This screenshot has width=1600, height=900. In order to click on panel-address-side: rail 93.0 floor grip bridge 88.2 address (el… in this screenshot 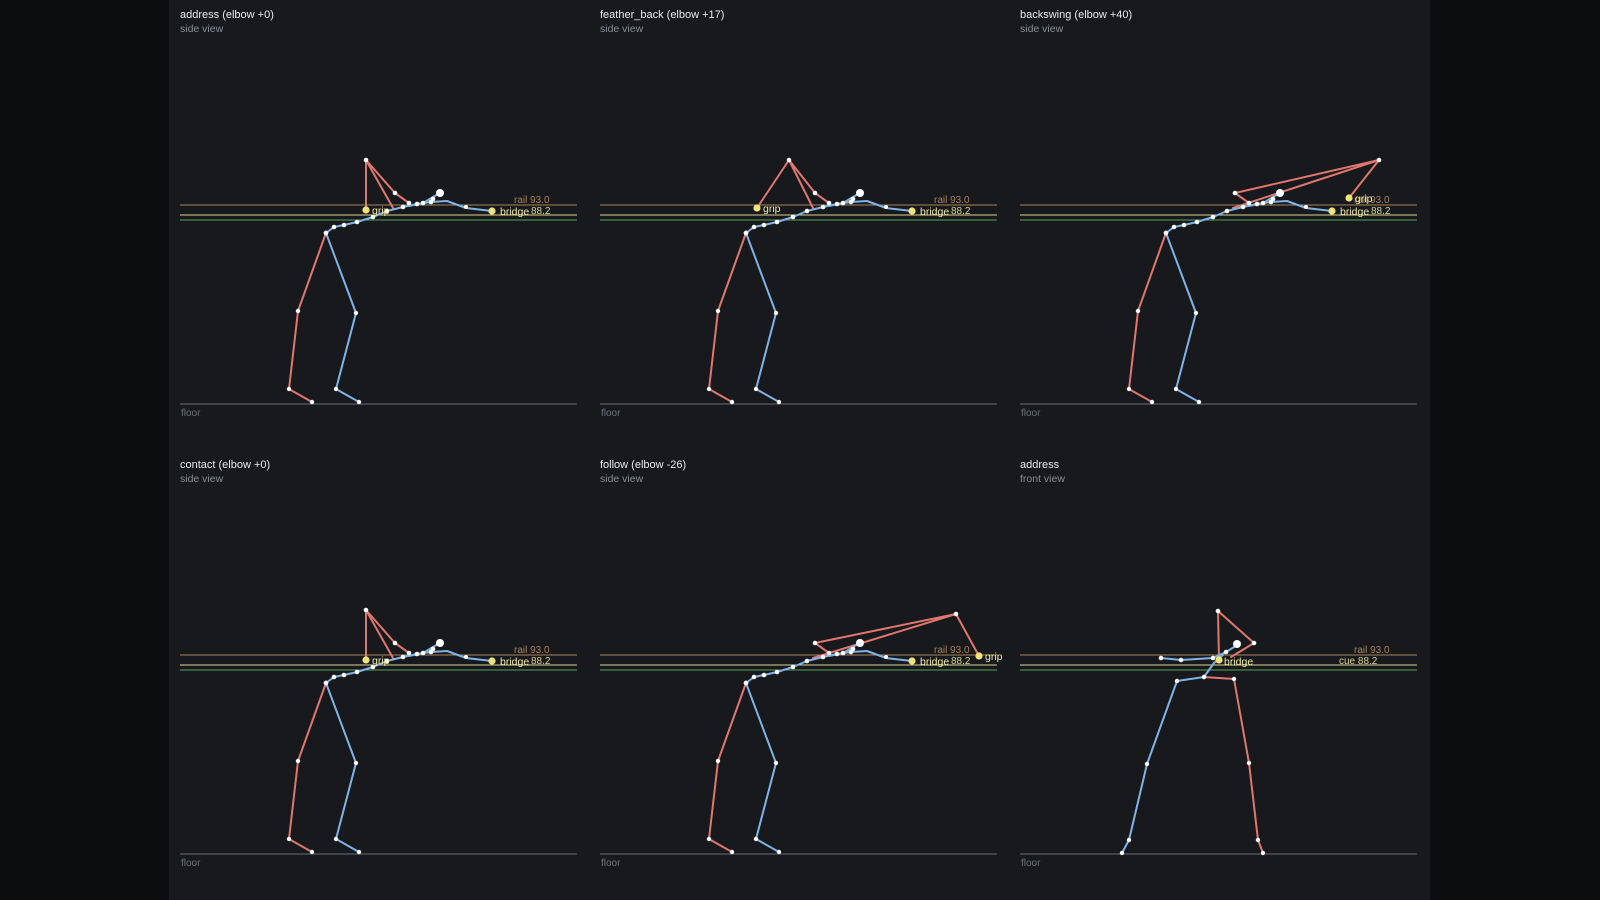, I will do `click(379, 220)`.